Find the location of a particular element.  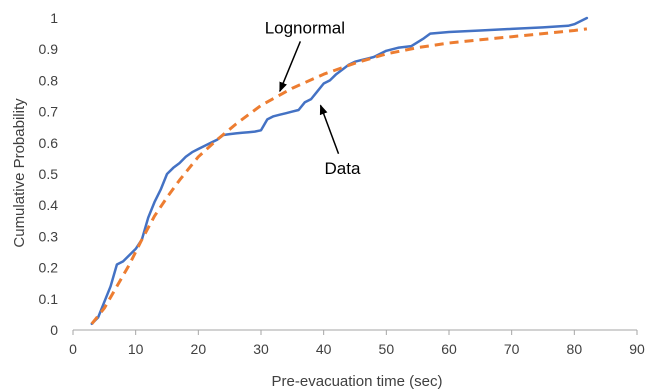

annotation-arrow-lognormal is located at coordinates (290, 67).